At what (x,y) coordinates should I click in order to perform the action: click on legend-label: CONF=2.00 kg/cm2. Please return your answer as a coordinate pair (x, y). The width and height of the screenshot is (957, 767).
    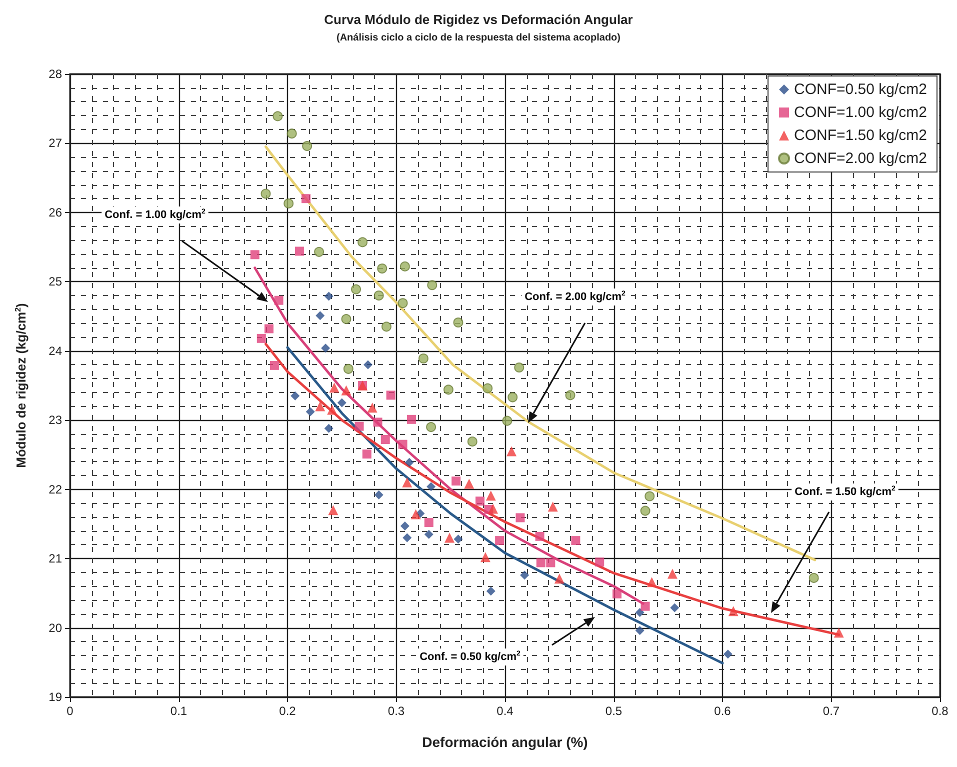
    Looking at the image, I should click on (861, 158).